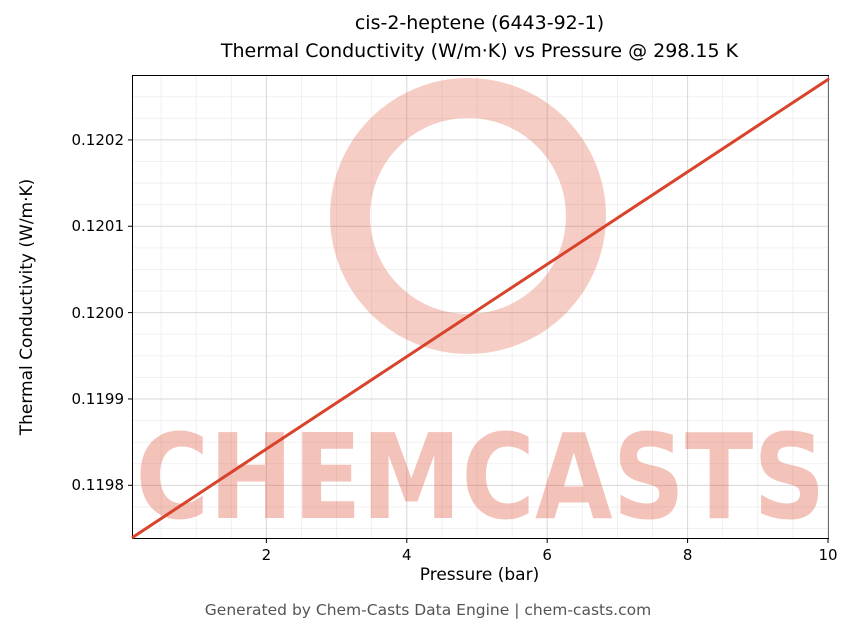 Image resolution: width=856 pixels, height=644 pixels. What do you see at coordinates (98, 139) in the screenshot?
I see `y-tick-label: 0.1202` at bounding box center [98, 139].